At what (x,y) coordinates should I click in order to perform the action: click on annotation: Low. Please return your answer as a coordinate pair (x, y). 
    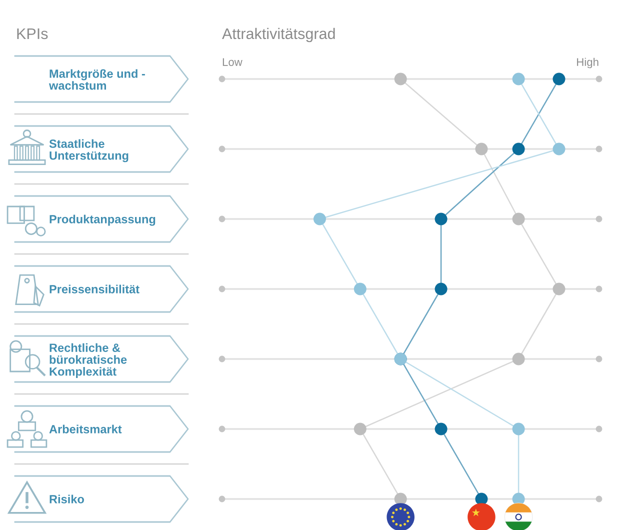
    Looking at the image, I should click on (232, 62).